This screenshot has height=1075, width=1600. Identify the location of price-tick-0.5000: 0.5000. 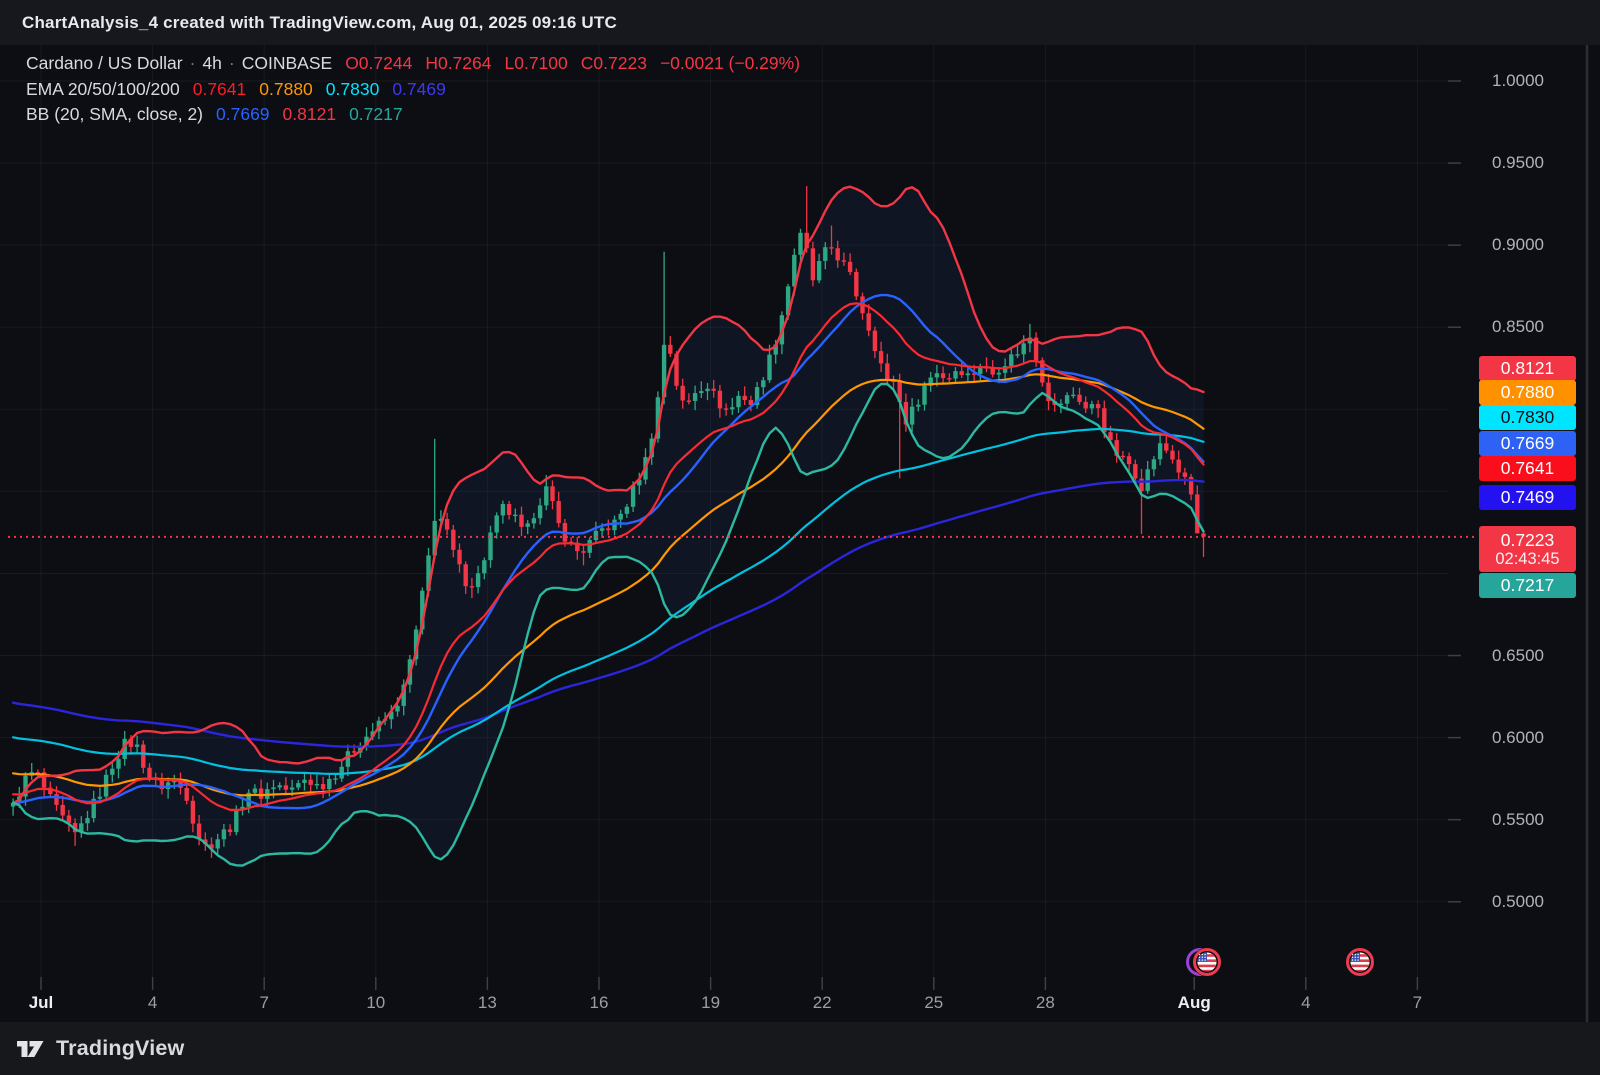
(1518, 901).